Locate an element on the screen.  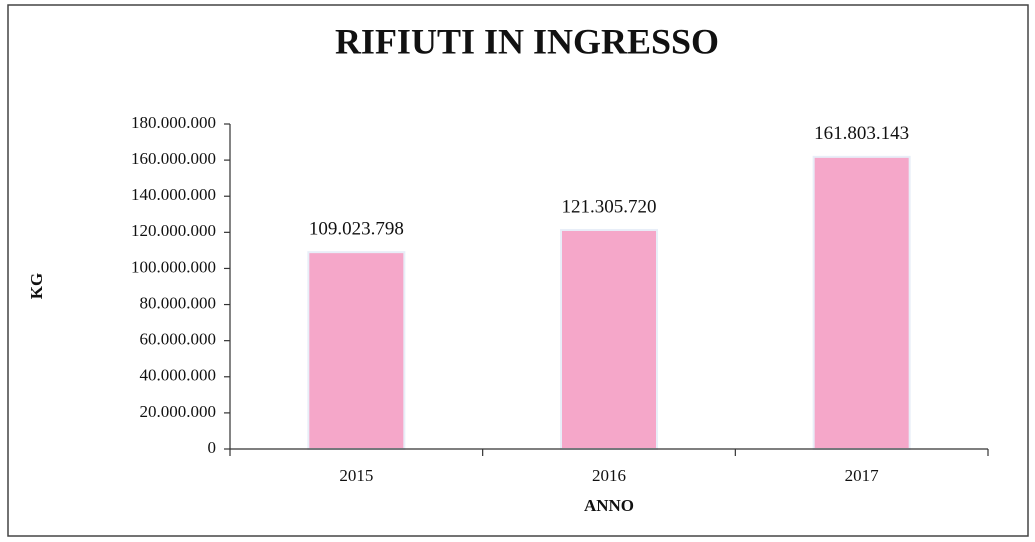
y-tick-label: 0 is located at coordinates (212, 447).